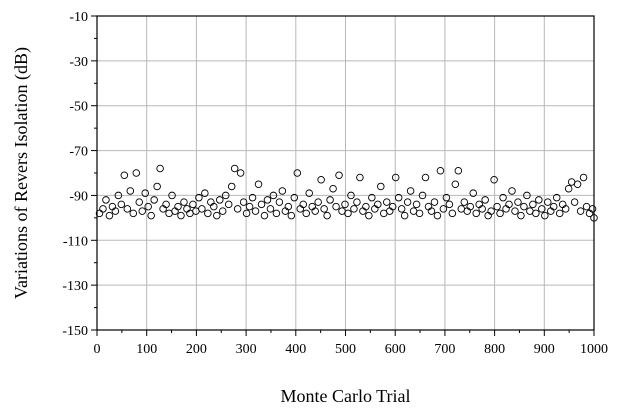  What do you see at coordinates (75, 241) in the screenshot?
I see `y-tick-label: -110` at bounding box center [75, 241].